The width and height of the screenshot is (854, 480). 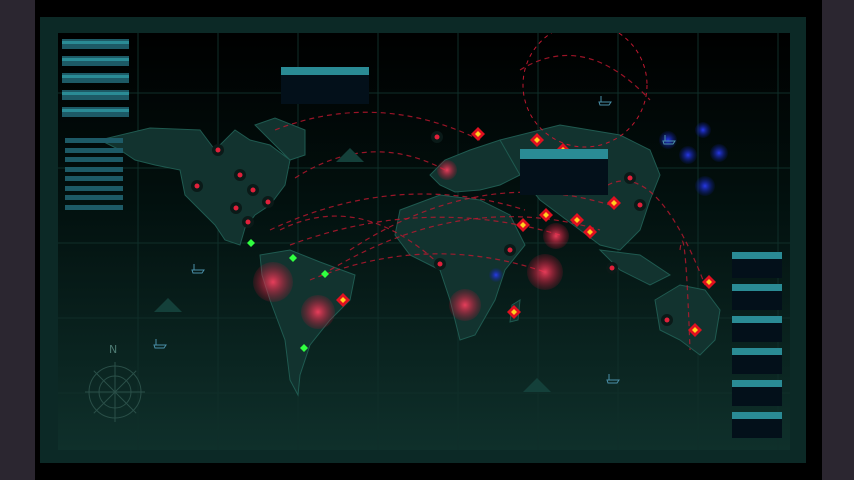 I want to click on left-border, so click(x=17, y=240).